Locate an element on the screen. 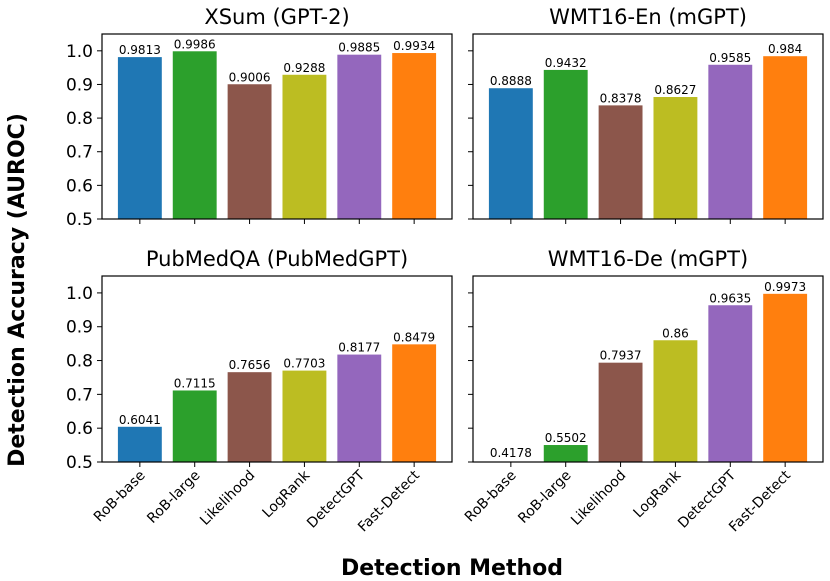 The width and height of the screenshot is (830, 581). data-label: 0.9986 is located at coordinates (195, 44).